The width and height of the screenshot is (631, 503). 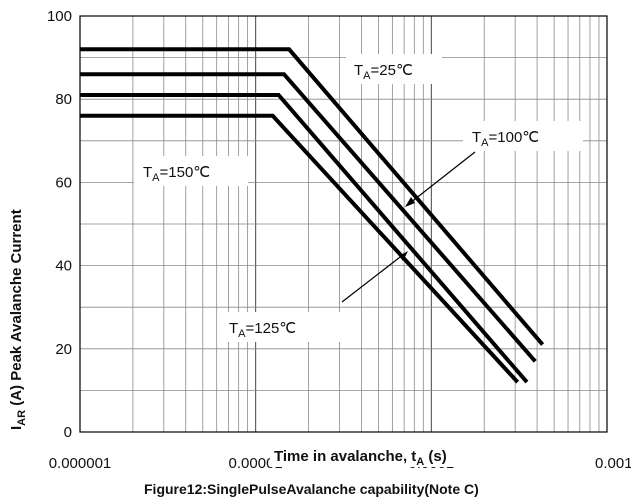 I want to click on arrow-125-head, so click(x=403, y=256).